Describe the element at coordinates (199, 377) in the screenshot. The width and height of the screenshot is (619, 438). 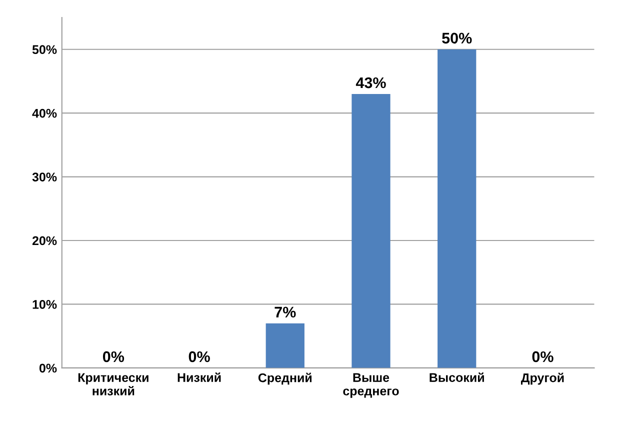
I see `x-tick-label: Низкий` at that location.